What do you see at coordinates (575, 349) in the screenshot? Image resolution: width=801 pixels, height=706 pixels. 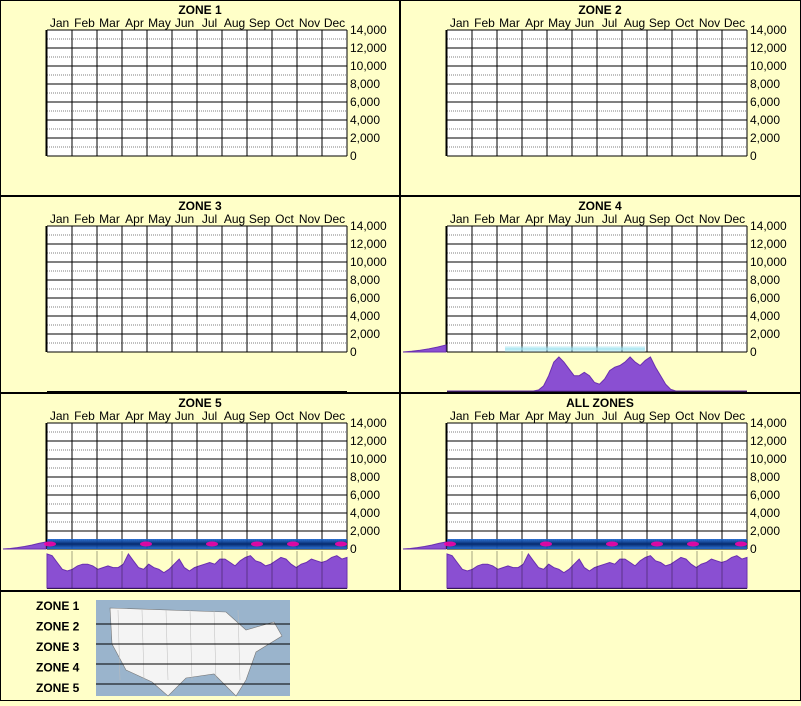 I see `heat-strip` at bounding box center [575, 349].